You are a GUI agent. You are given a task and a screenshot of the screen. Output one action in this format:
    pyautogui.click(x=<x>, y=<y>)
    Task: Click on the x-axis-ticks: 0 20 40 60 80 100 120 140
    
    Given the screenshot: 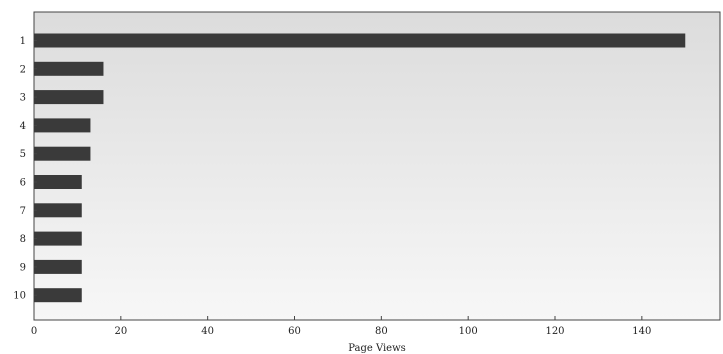 What is the action you would take?
    pyautogui.click(x=341, y=326)
    